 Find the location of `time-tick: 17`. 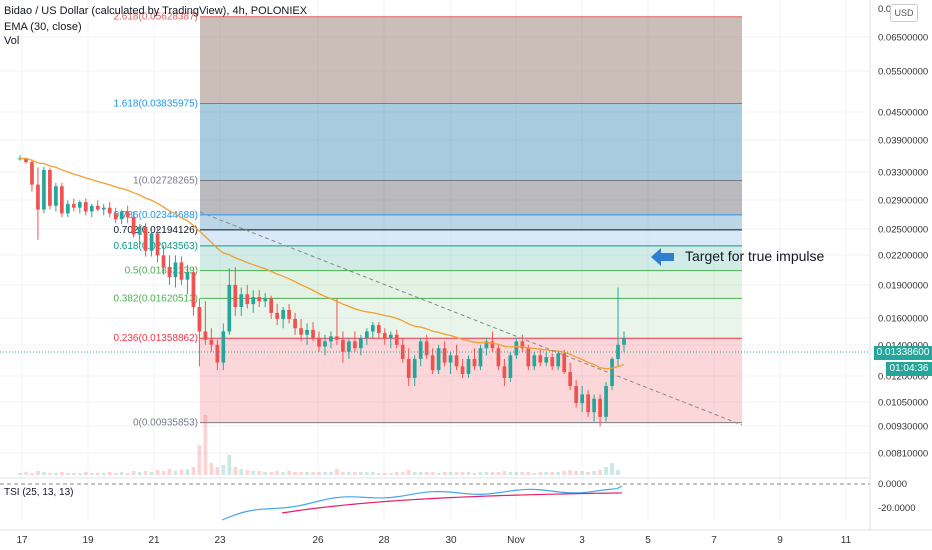

time-tick: 17 is located at coordinates (22, 540).